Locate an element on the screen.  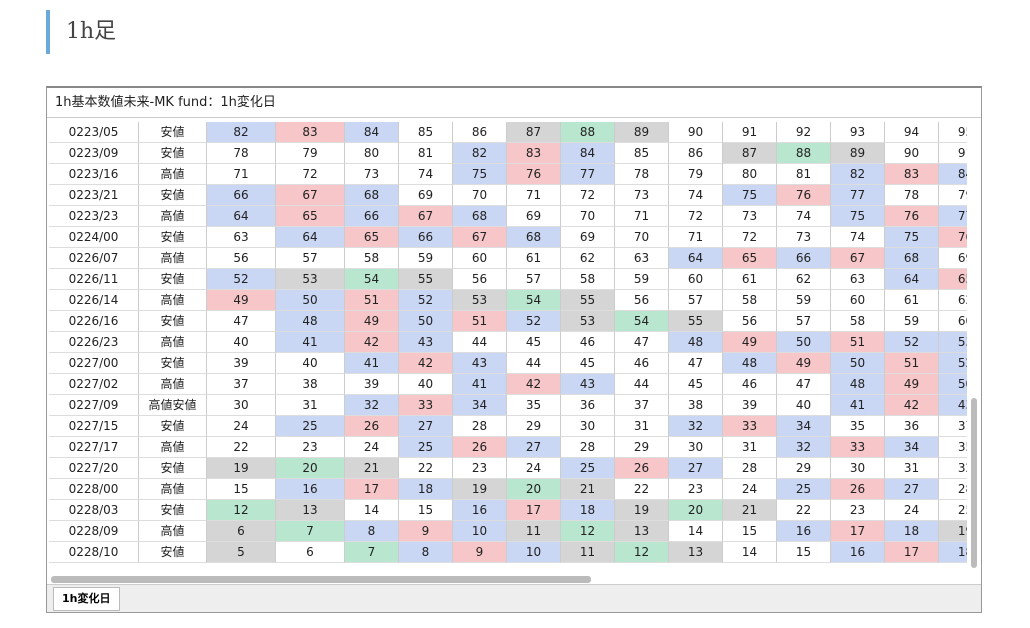
value-cell: 68 is located at coordinates (372, 195).